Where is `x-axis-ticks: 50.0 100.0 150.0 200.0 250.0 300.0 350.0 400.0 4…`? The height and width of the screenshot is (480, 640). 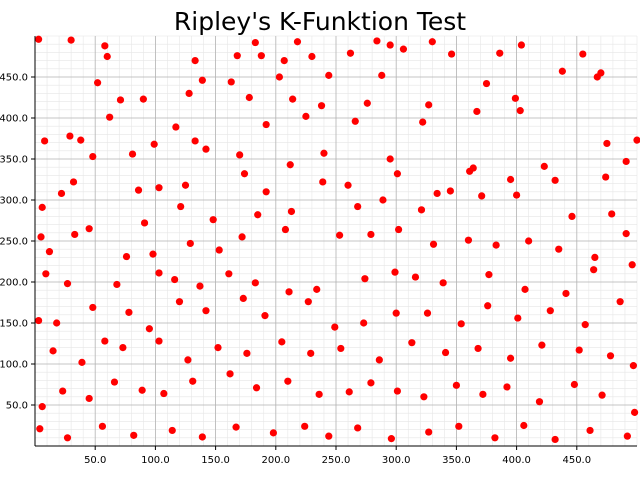
x-axis-ticks: 50.0 100.0 150.0 200.0 250.0 300.0 350.0 400.0 4… is located at coordinates (337, 456).